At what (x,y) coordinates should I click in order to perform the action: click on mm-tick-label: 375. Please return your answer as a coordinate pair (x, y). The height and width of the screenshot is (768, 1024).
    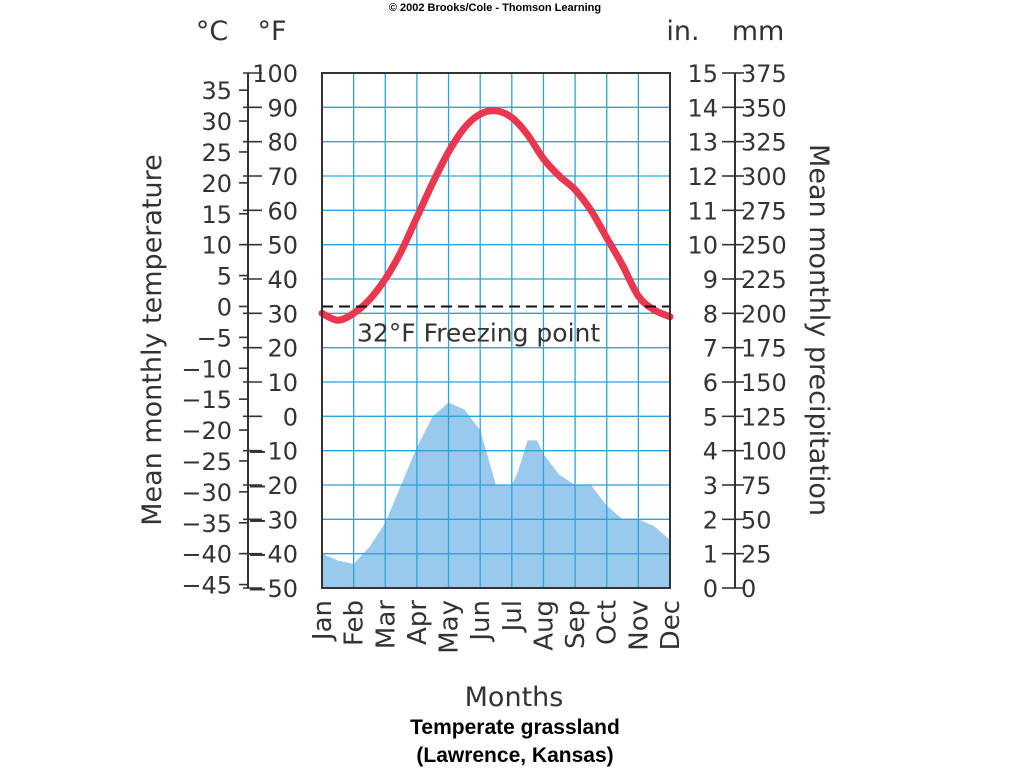
    Looking at the image, I should click on (764, 74).